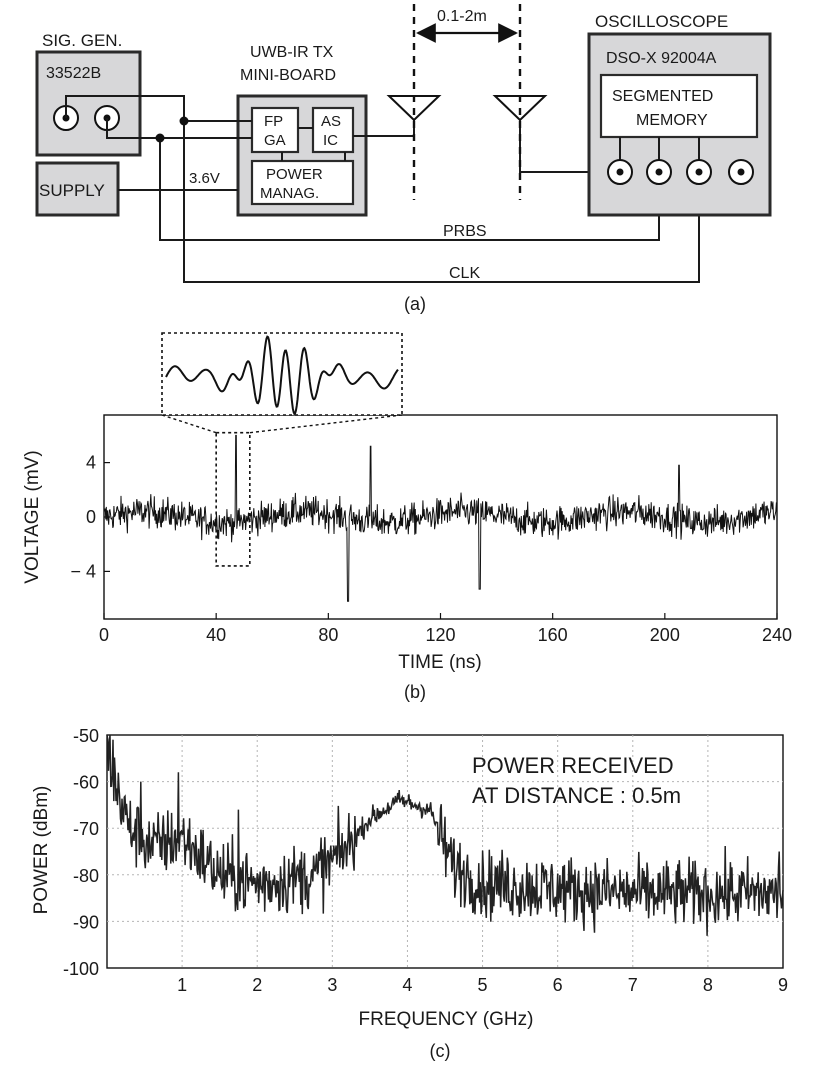 The height and width of the screenshot is (1075, 830). Describe the element at coordinates (233, 499) in the screenshot. I see `zoom-window` at that location.